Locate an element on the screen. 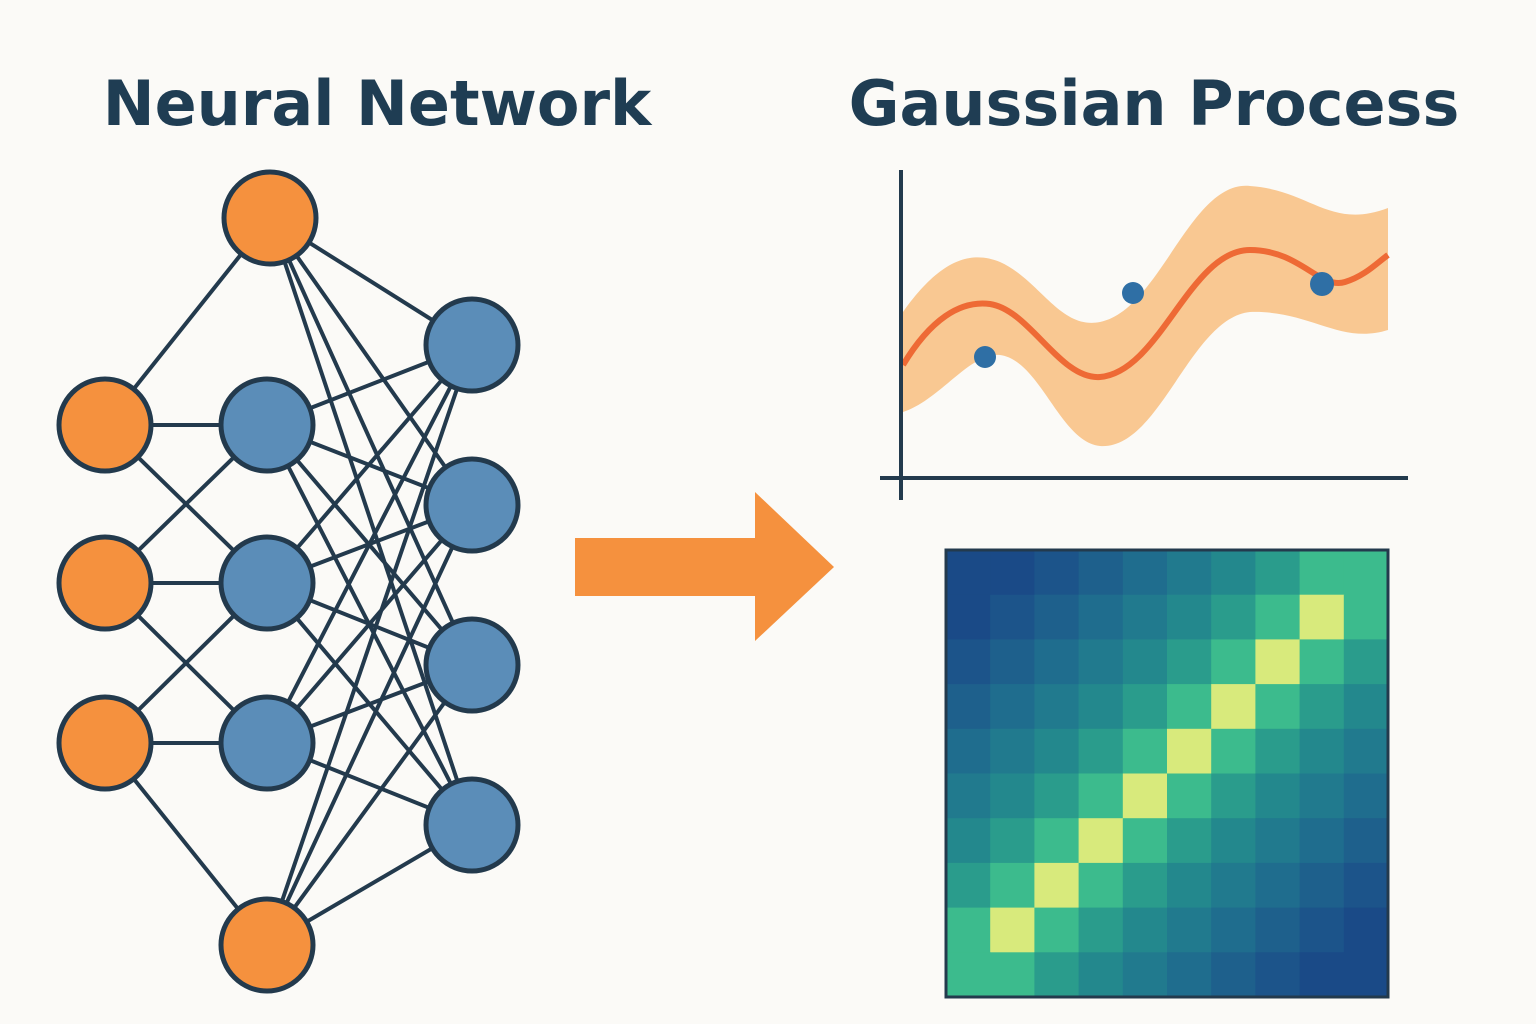  covariance-heatmap is located at coordinates (1167, 774).